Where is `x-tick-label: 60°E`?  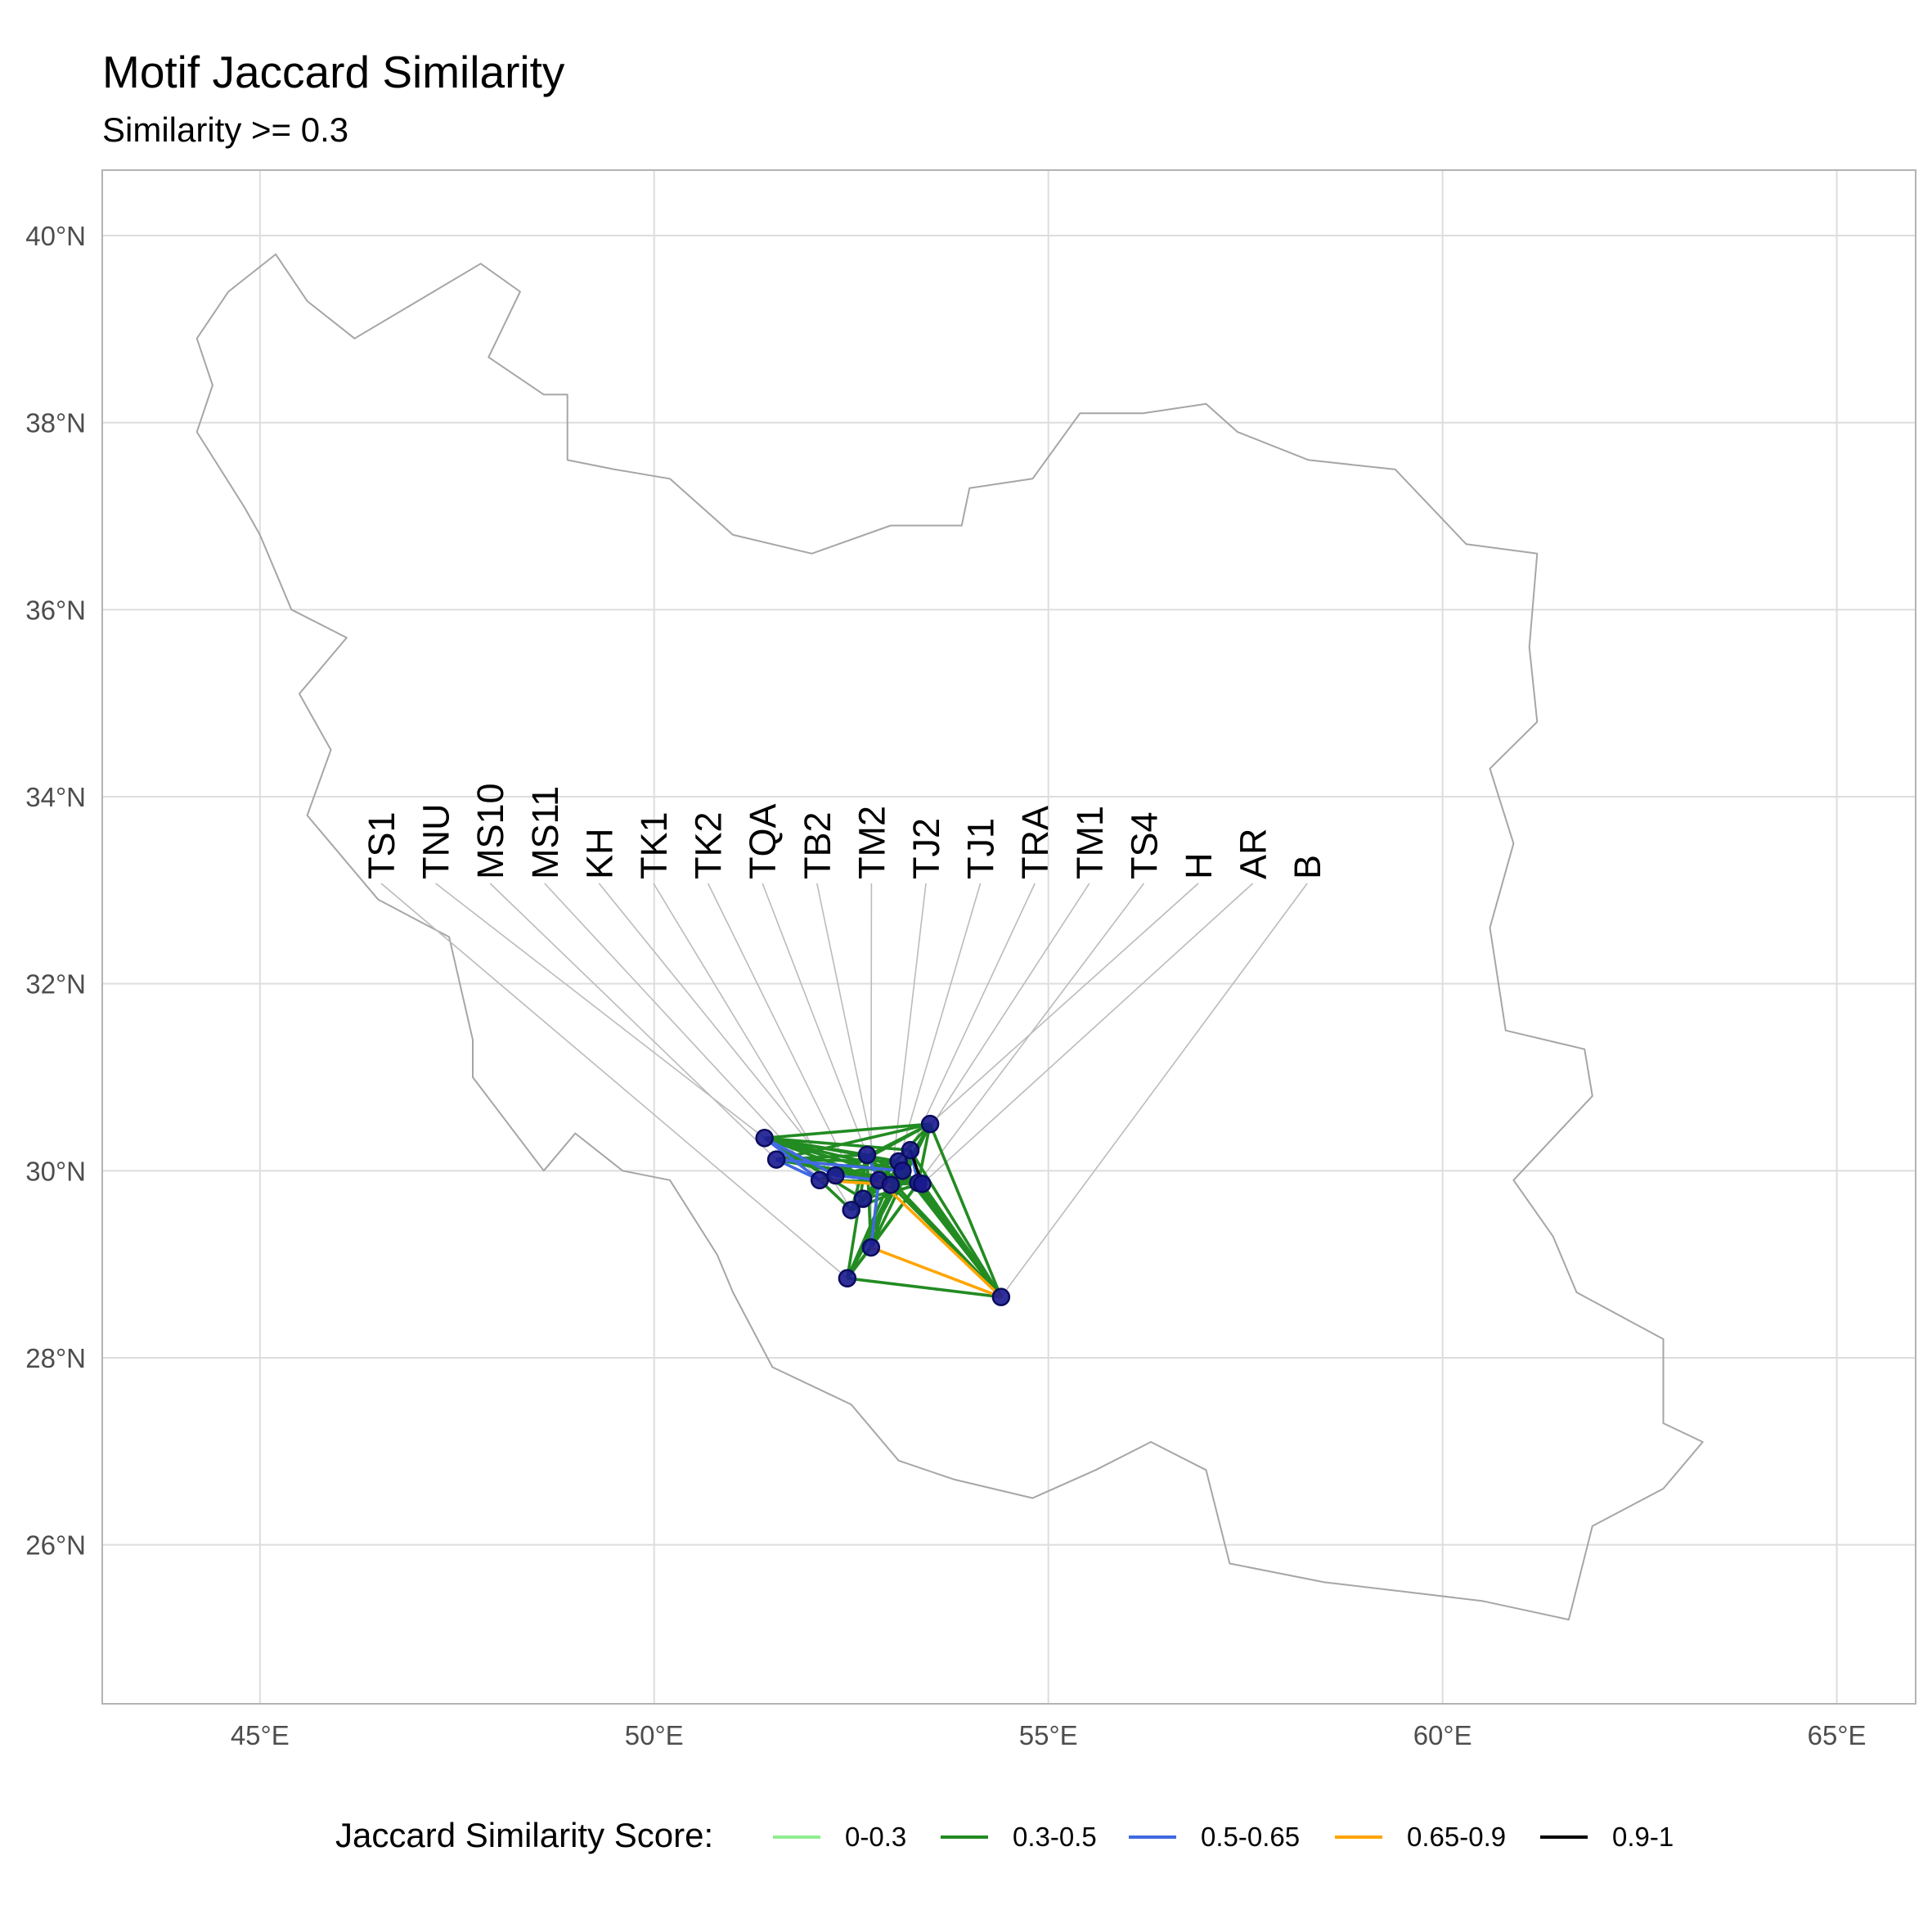 x-tick-label: 60°E is located at coordinates (1443, 1735).